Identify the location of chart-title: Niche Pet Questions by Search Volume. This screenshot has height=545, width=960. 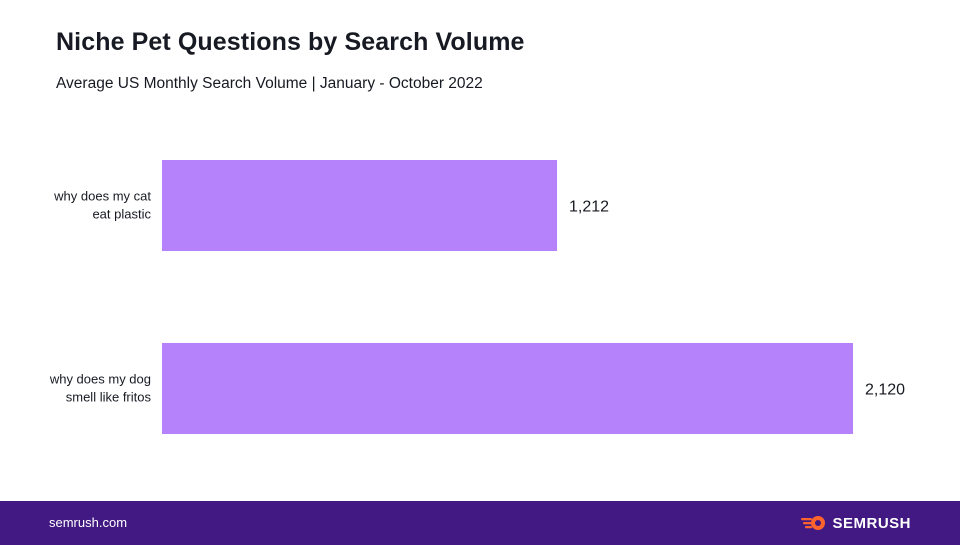
(290, 42).